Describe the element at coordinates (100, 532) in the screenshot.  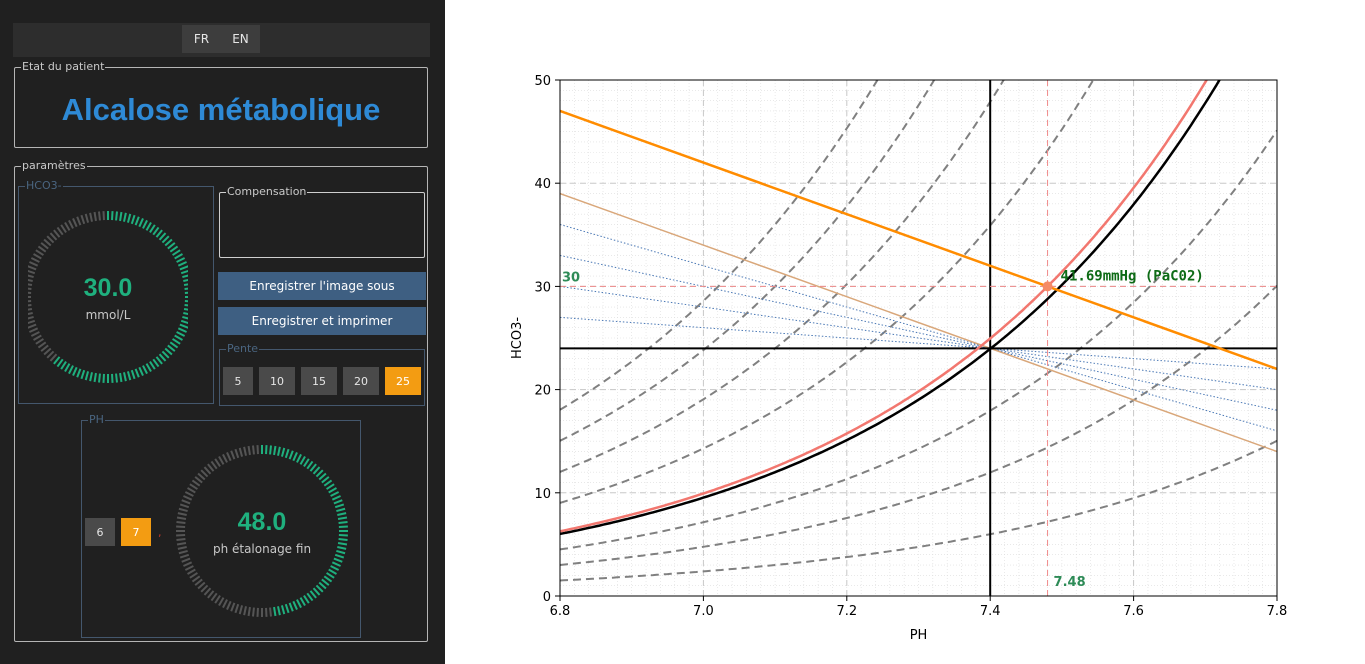
I see `ph-integer-6-button: 6` at that location.